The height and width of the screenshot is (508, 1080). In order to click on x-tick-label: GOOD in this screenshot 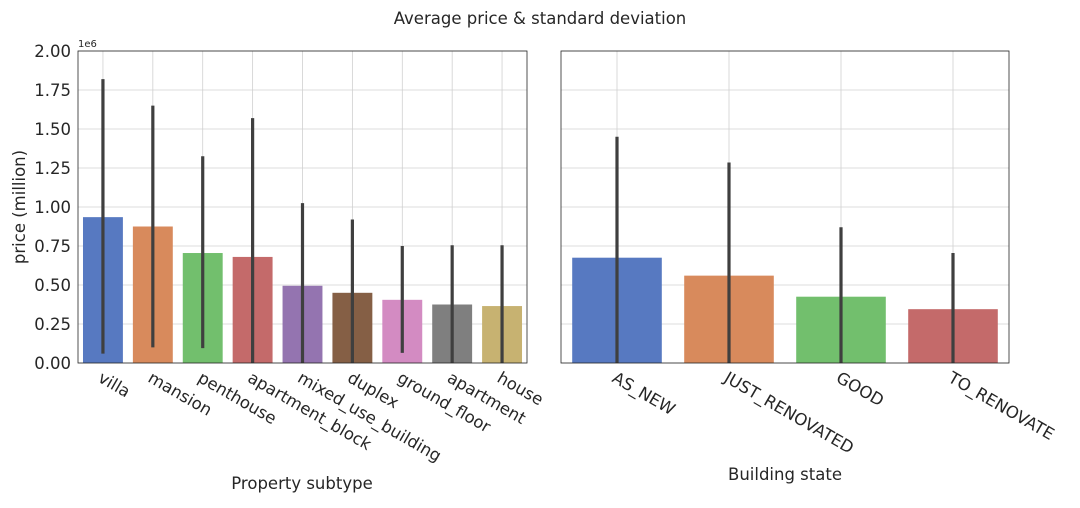, I will do `click(860, 389)`.